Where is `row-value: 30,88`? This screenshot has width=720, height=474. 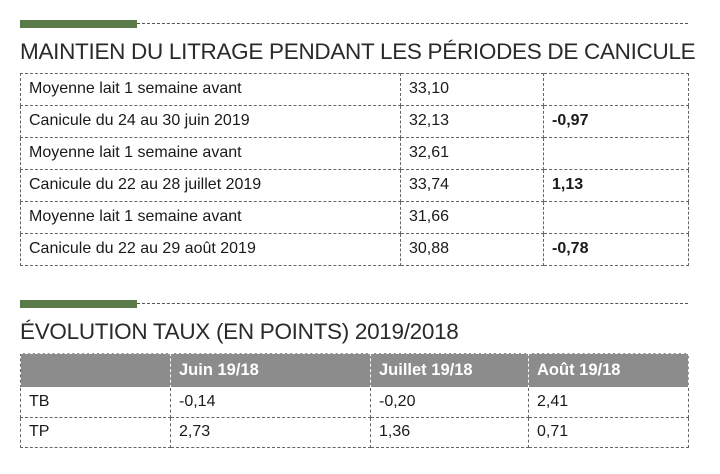 row-value: 30,88 is located at coordinates (472, 249).